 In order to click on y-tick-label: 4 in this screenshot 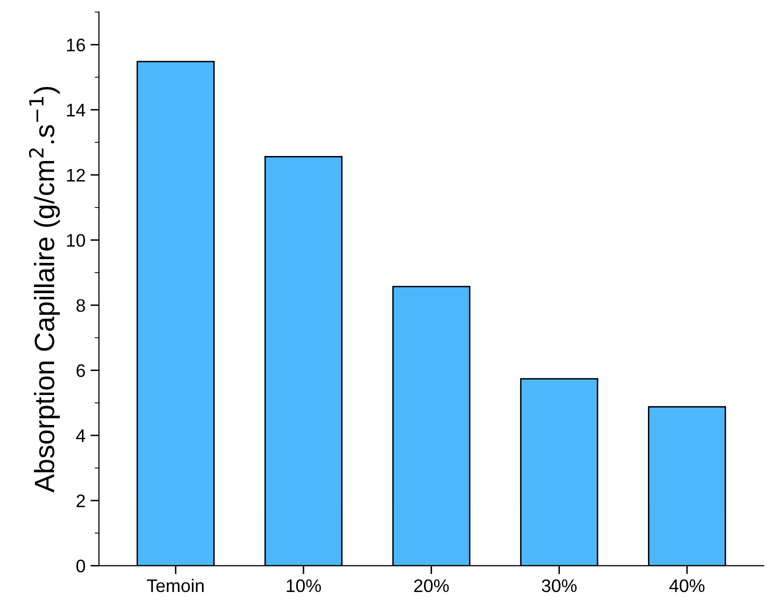, I will do `click(81, 436)`.